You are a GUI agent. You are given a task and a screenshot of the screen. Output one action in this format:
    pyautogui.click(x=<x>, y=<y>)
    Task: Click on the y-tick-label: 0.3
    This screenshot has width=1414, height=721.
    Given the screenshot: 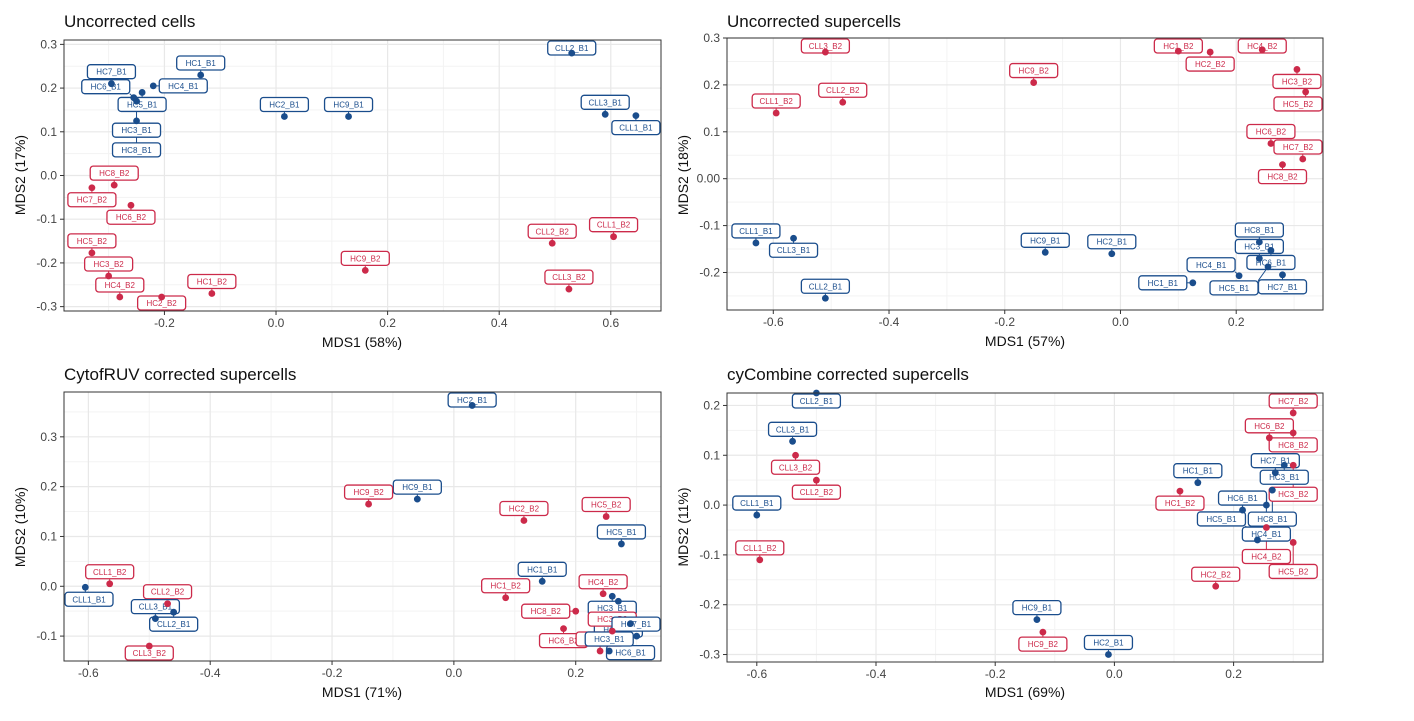 What is the action you would take?
    pyautogui.click(x=48, y=44)
    